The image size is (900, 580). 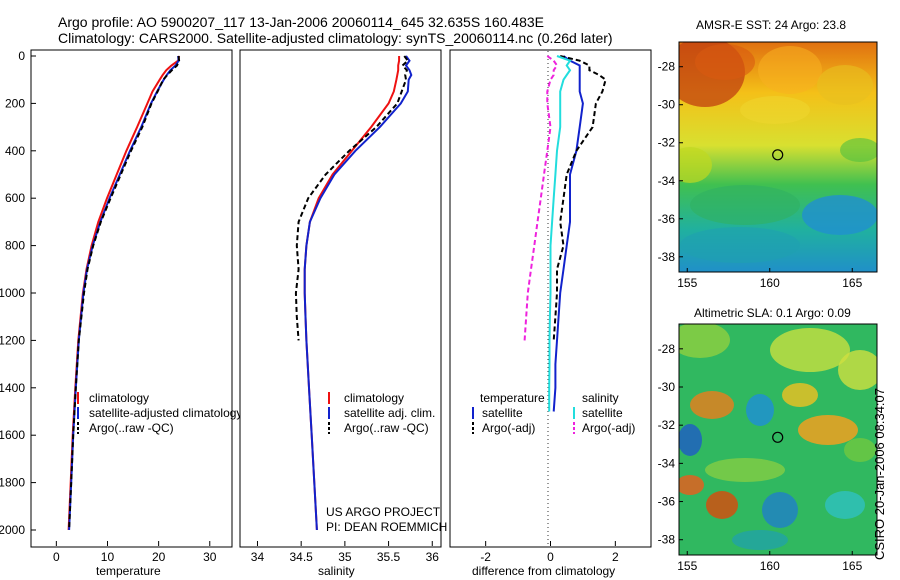 What do you see at coordinates (108, 557) in the screenshot?
I see `x-tick-label: 10` at bounding box center [108, 557].